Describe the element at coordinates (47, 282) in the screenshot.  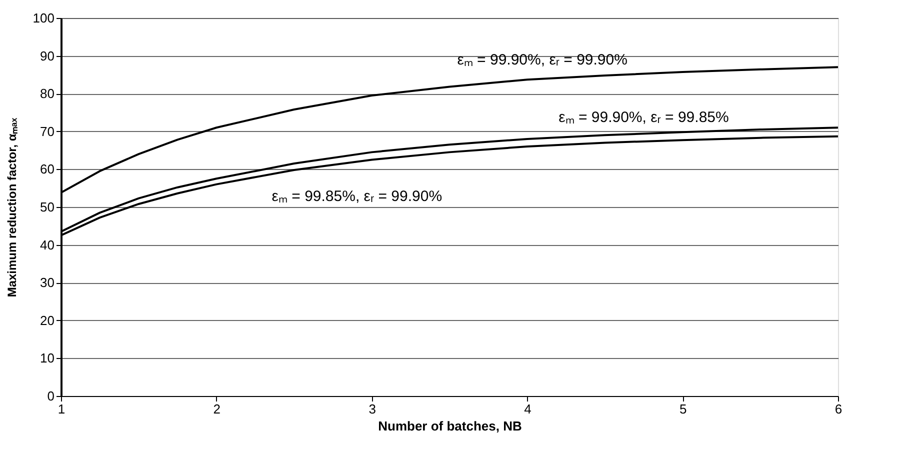
I see `y-tick-label: 30` at that location.